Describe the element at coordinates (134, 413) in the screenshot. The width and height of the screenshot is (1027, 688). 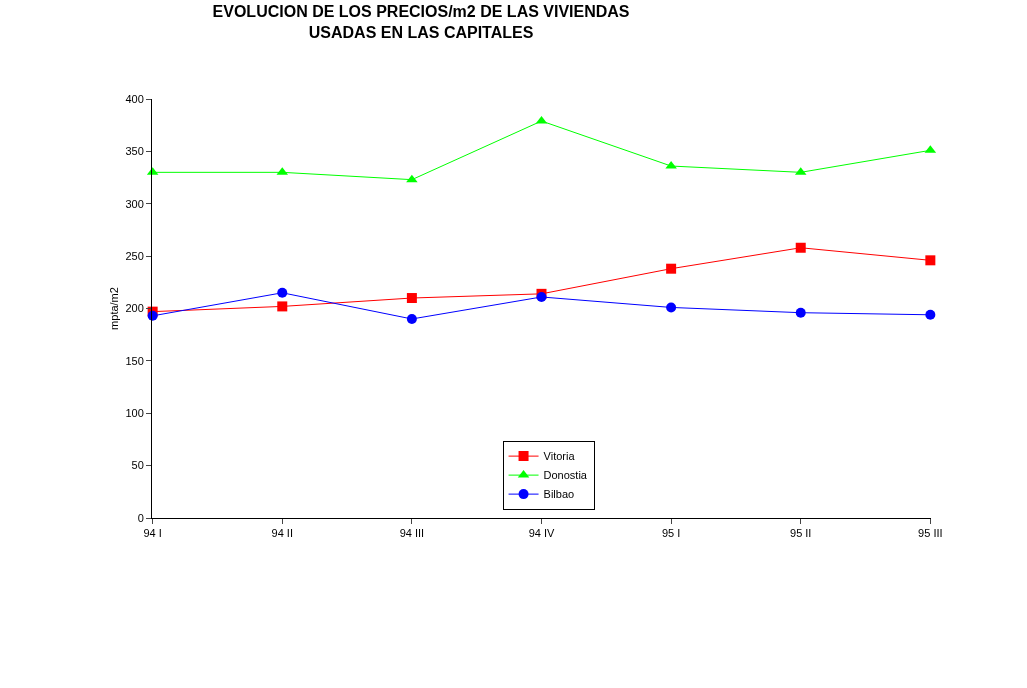
I see `y-tick-label: 100` at that location.